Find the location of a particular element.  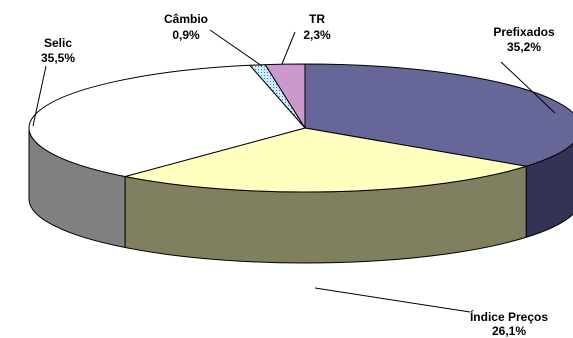

slice-label-tr: TR is located at coordinates (317, 19).